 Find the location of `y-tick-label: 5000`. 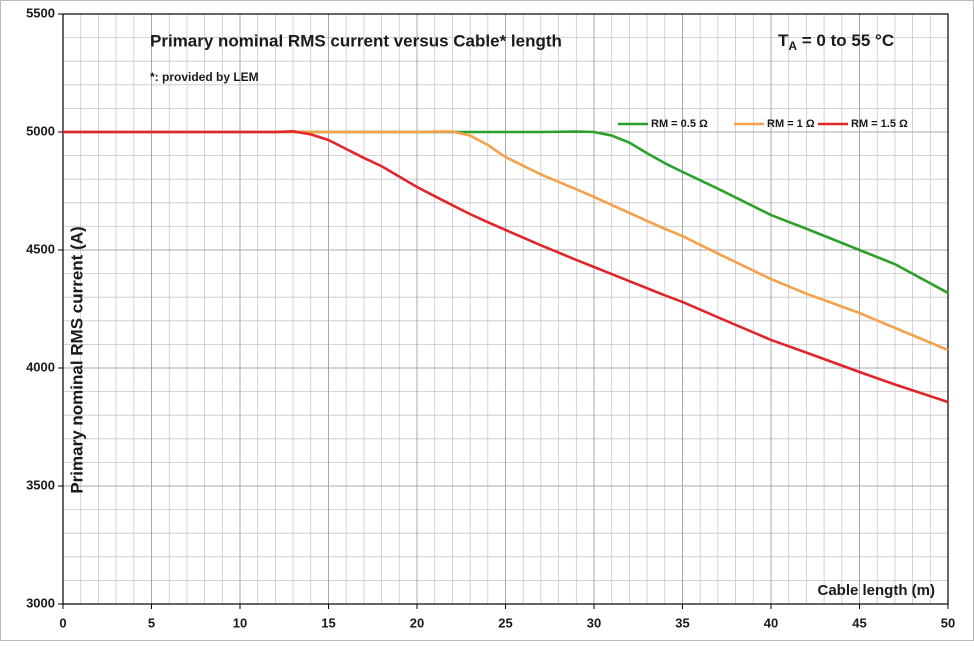

y-tick-label: 5000 is located at coordinates (40, 130).